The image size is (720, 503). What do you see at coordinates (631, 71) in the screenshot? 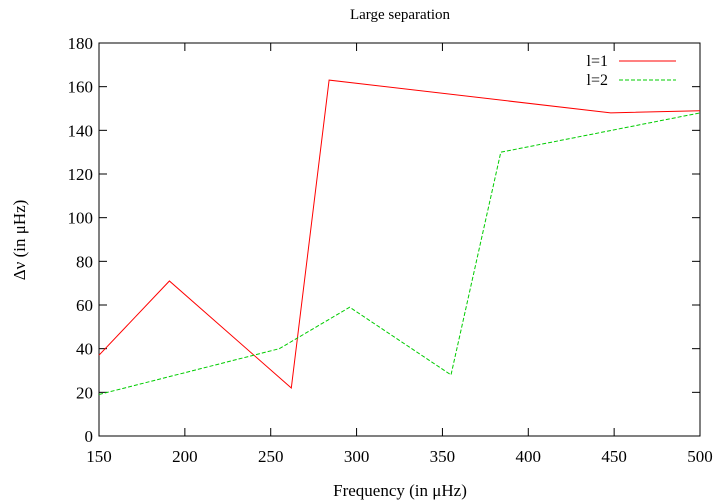
I see `legend: l=1l=2` at bounding box center [631, 71].